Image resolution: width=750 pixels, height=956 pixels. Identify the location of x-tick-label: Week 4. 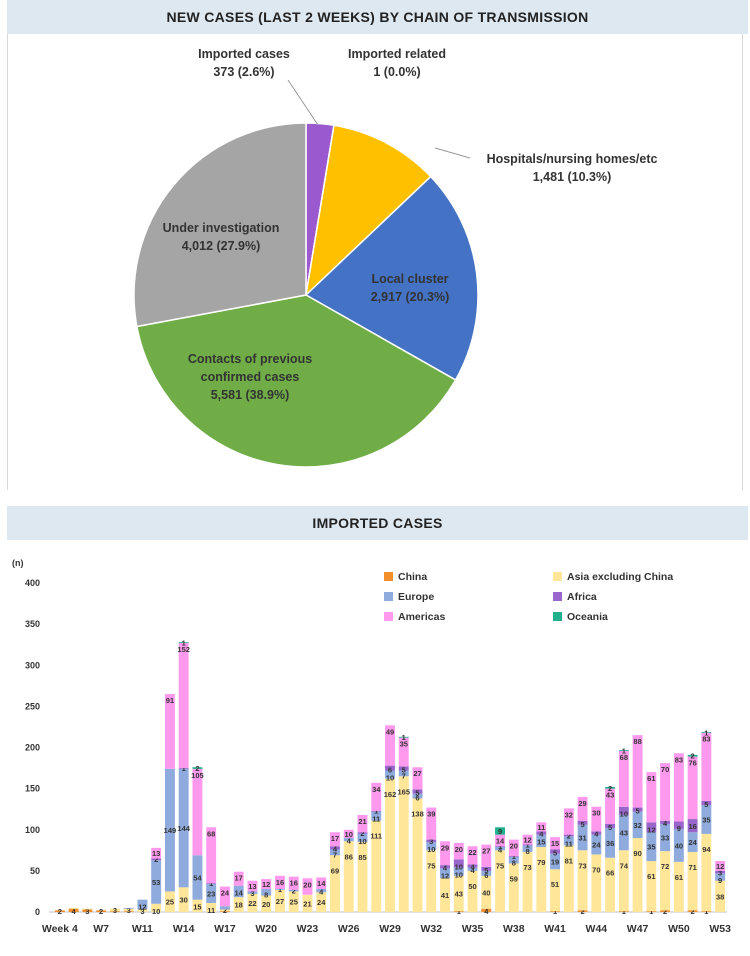
(60, 929).